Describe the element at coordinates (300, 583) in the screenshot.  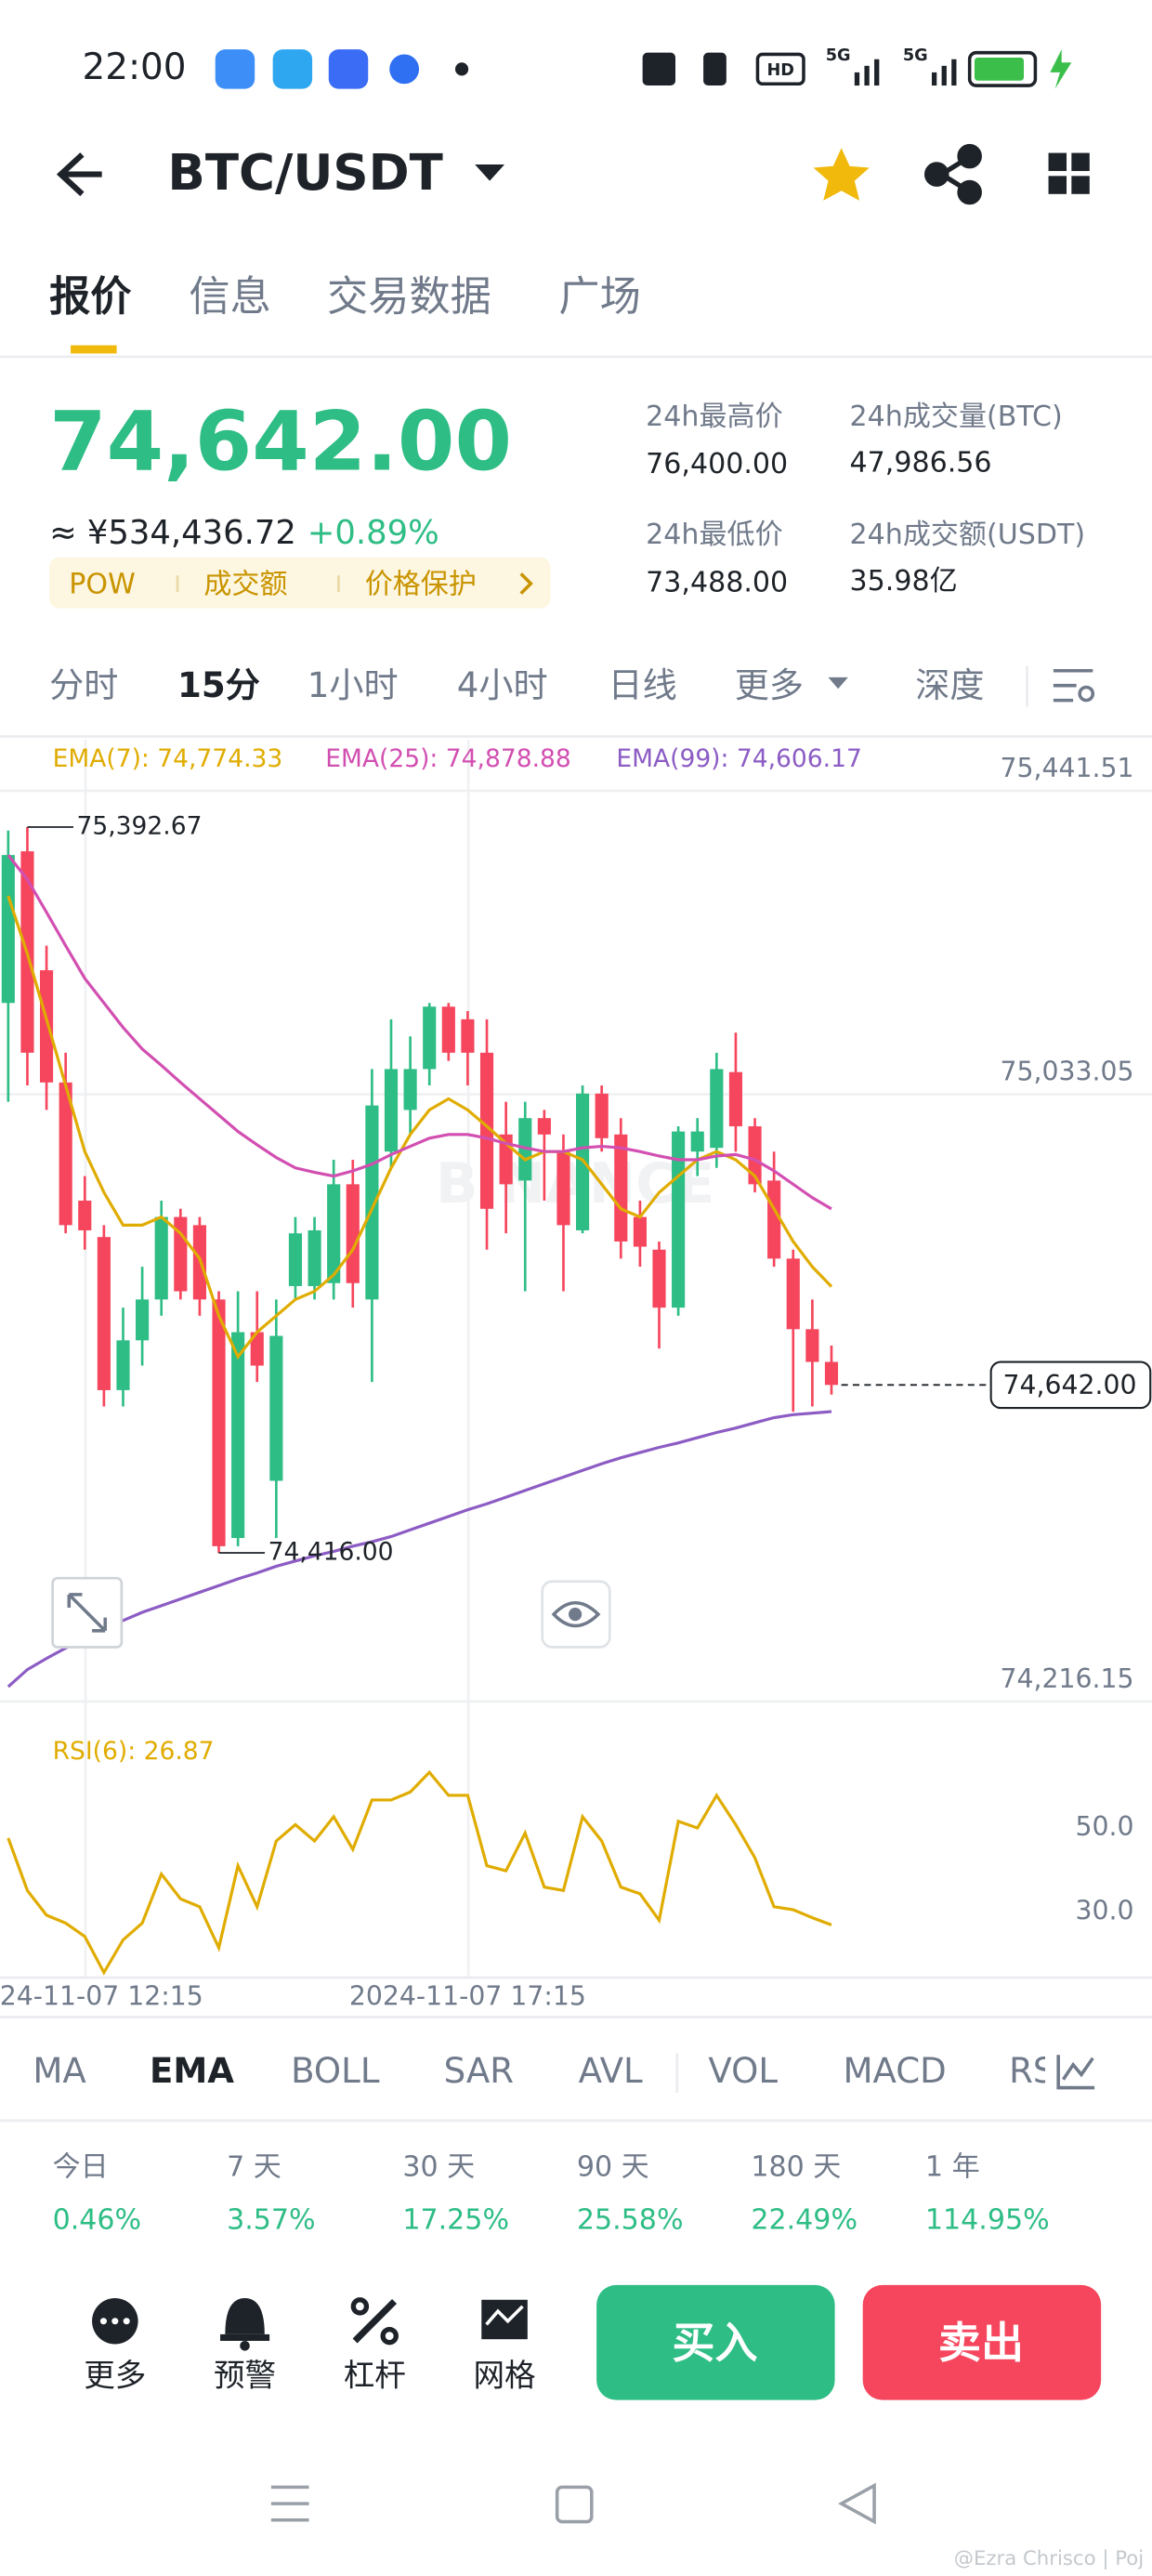
I see `tag-bar` at that location.